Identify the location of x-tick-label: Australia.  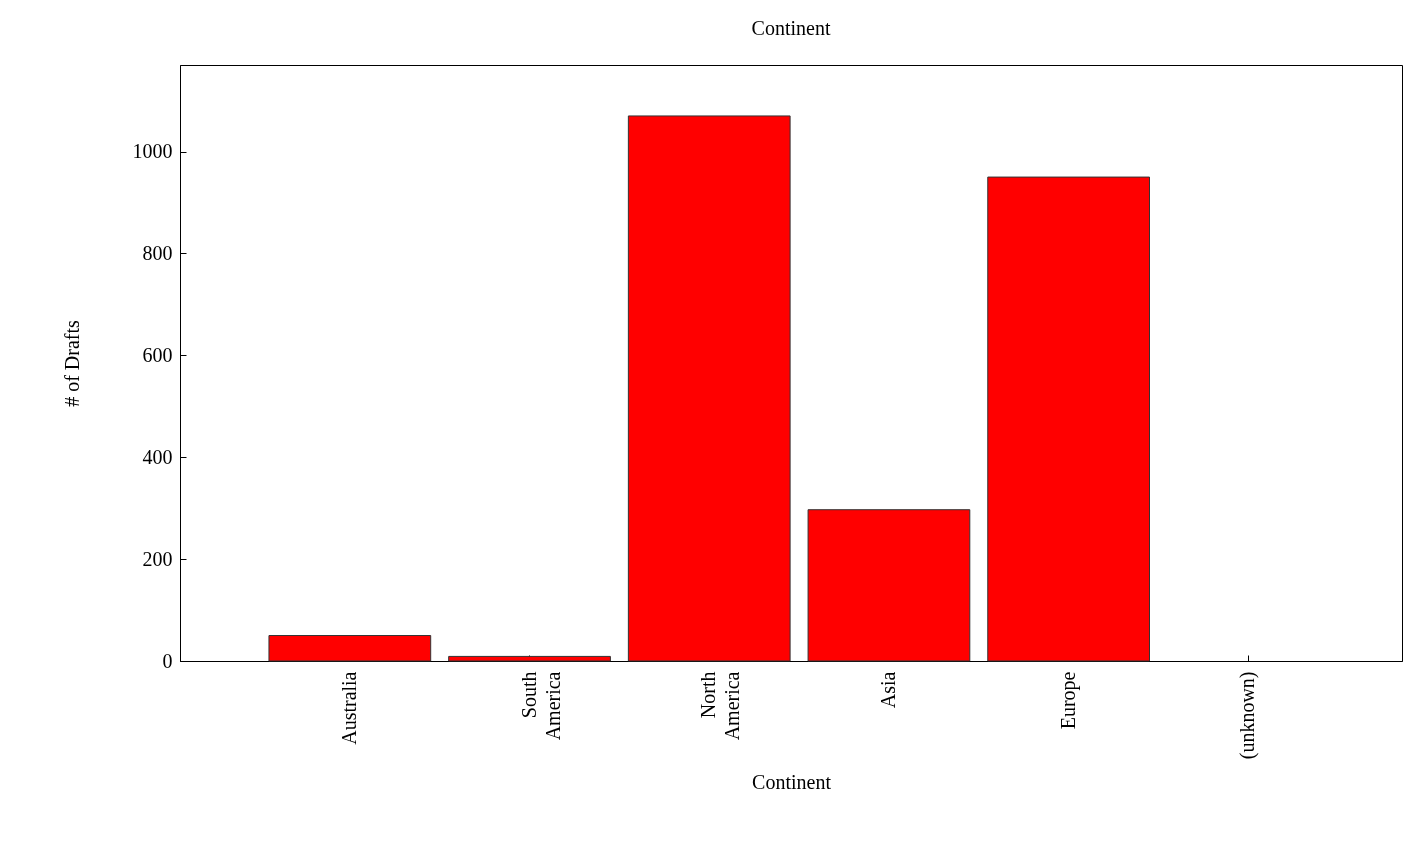
(348, 708).